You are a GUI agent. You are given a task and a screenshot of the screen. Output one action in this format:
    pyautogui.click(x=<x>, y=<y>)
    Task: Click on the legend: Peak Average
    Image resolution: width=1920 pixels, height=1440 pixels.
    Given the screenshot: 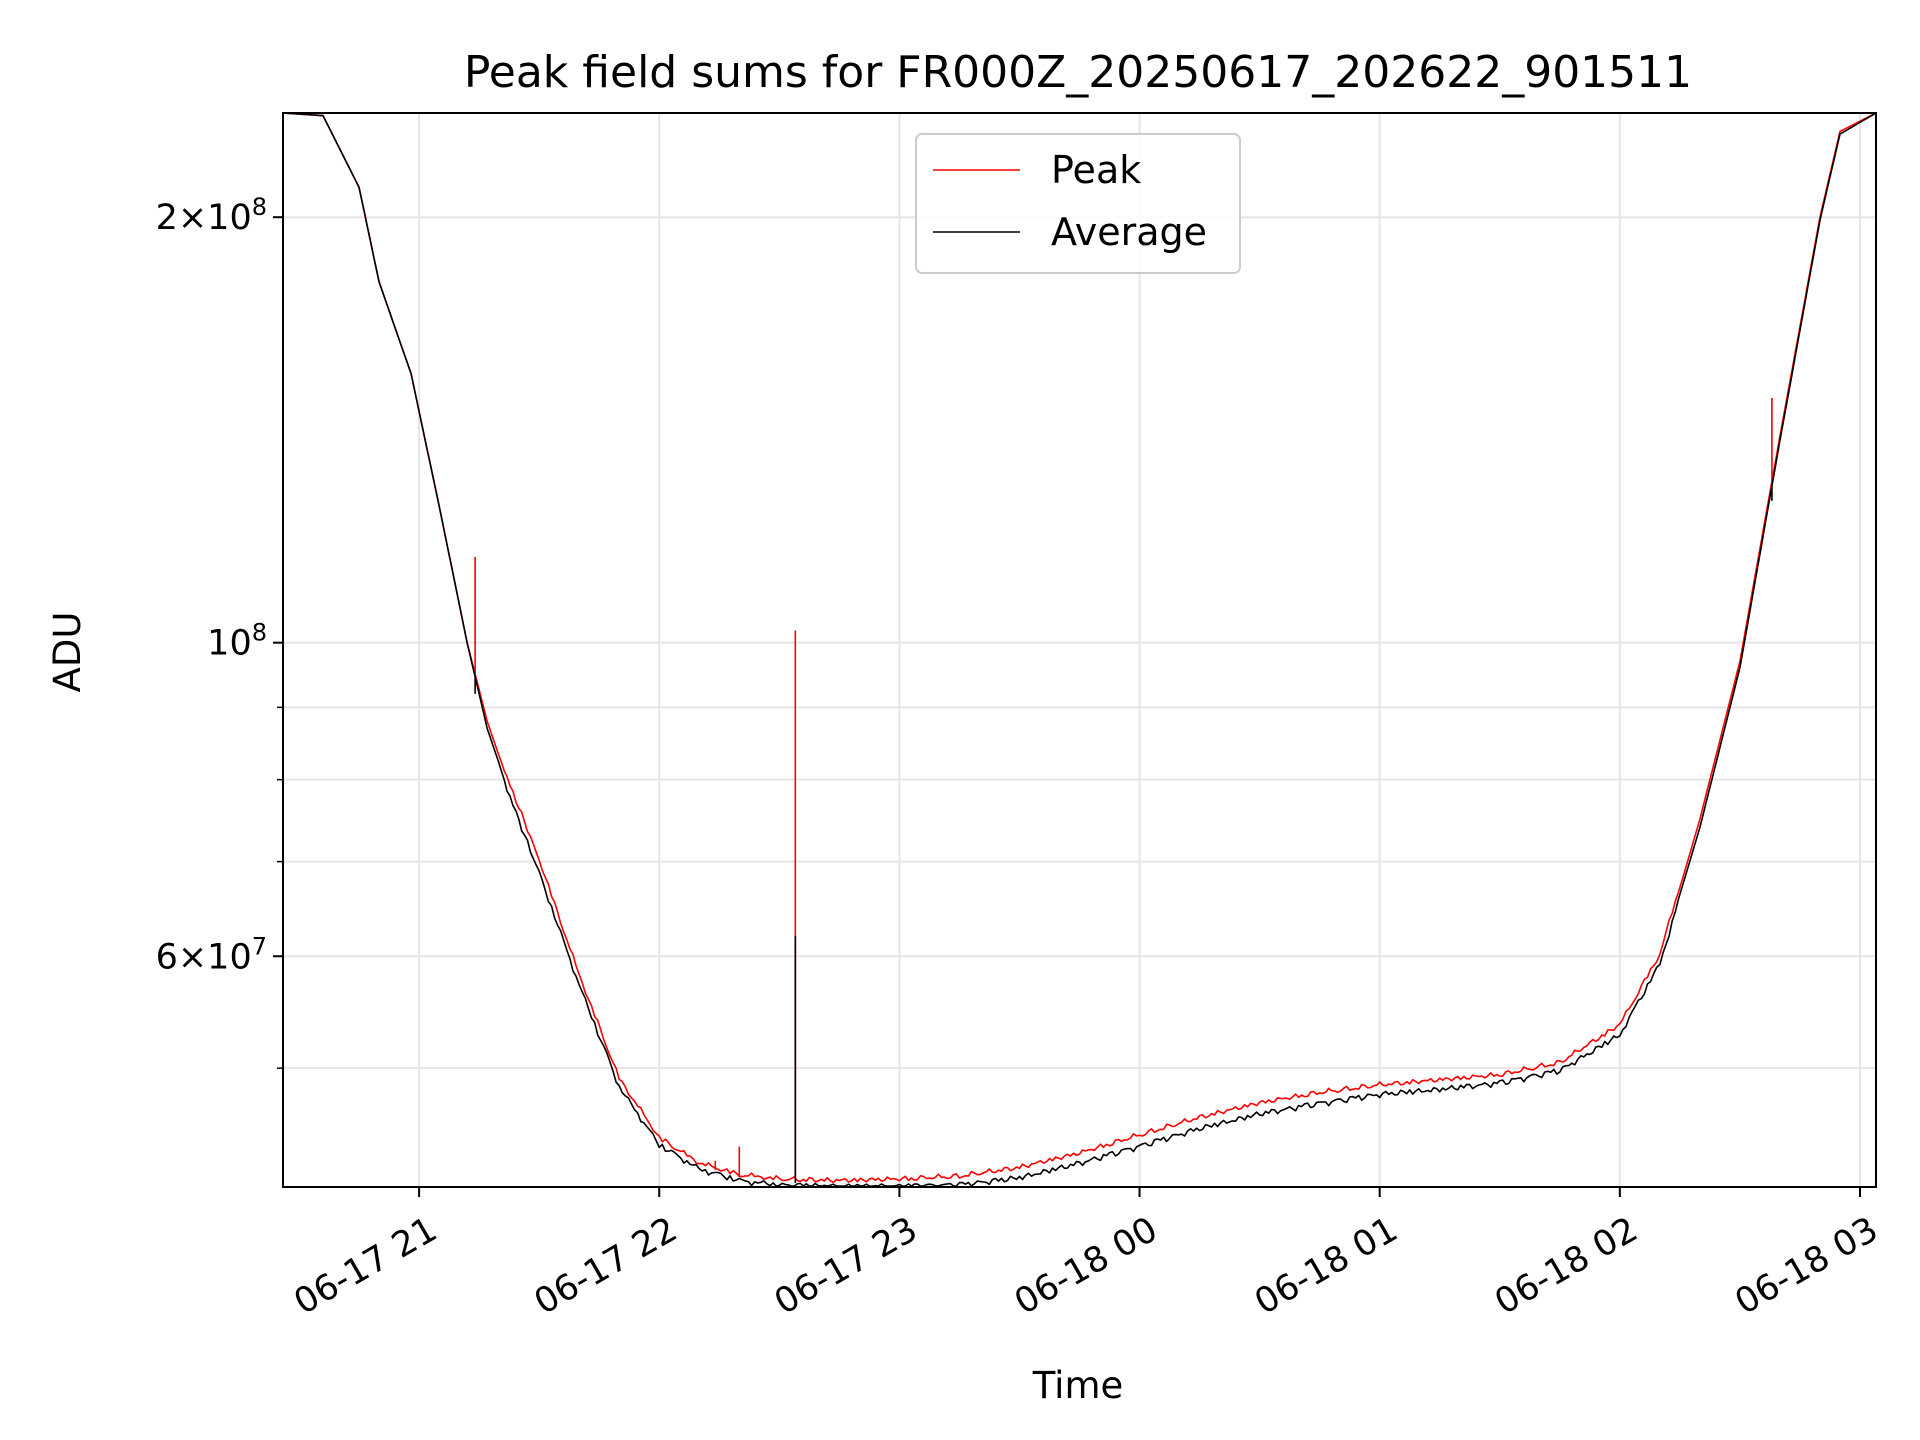 What is the action you would take?
    pyautogui.click(x=1078, y=203)
    